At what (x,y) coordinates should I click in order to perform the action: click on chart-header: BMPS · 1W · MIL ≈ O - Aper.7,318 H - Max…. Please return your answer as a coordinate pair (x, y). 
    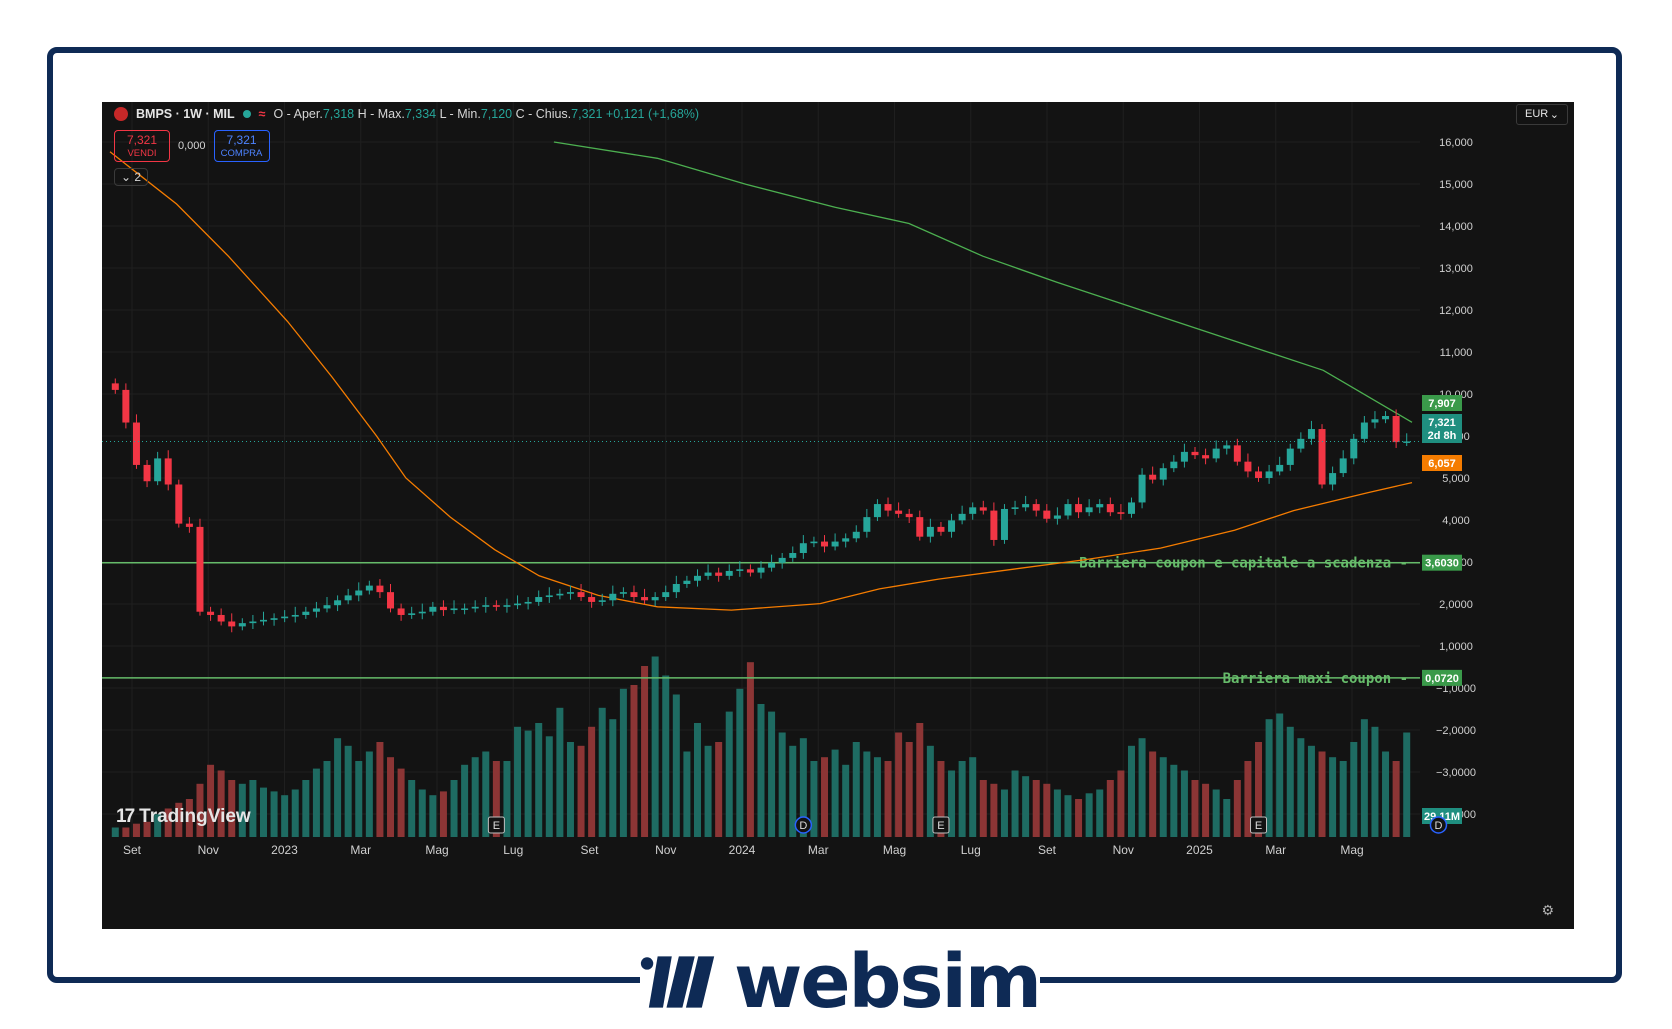
    Looking at the image, I should click on (406, 114).